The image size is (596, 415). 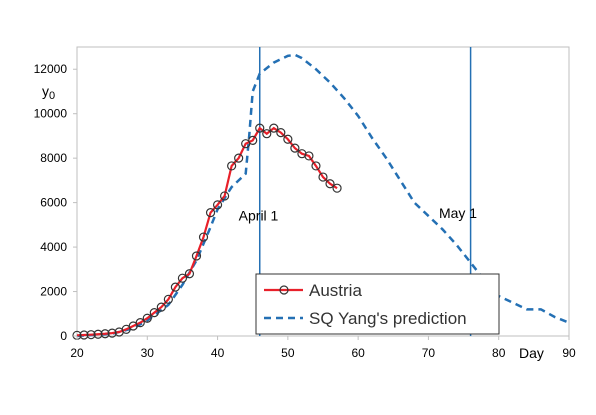 I want to click on x-tick-label: 90, so click(x=569, y=353).